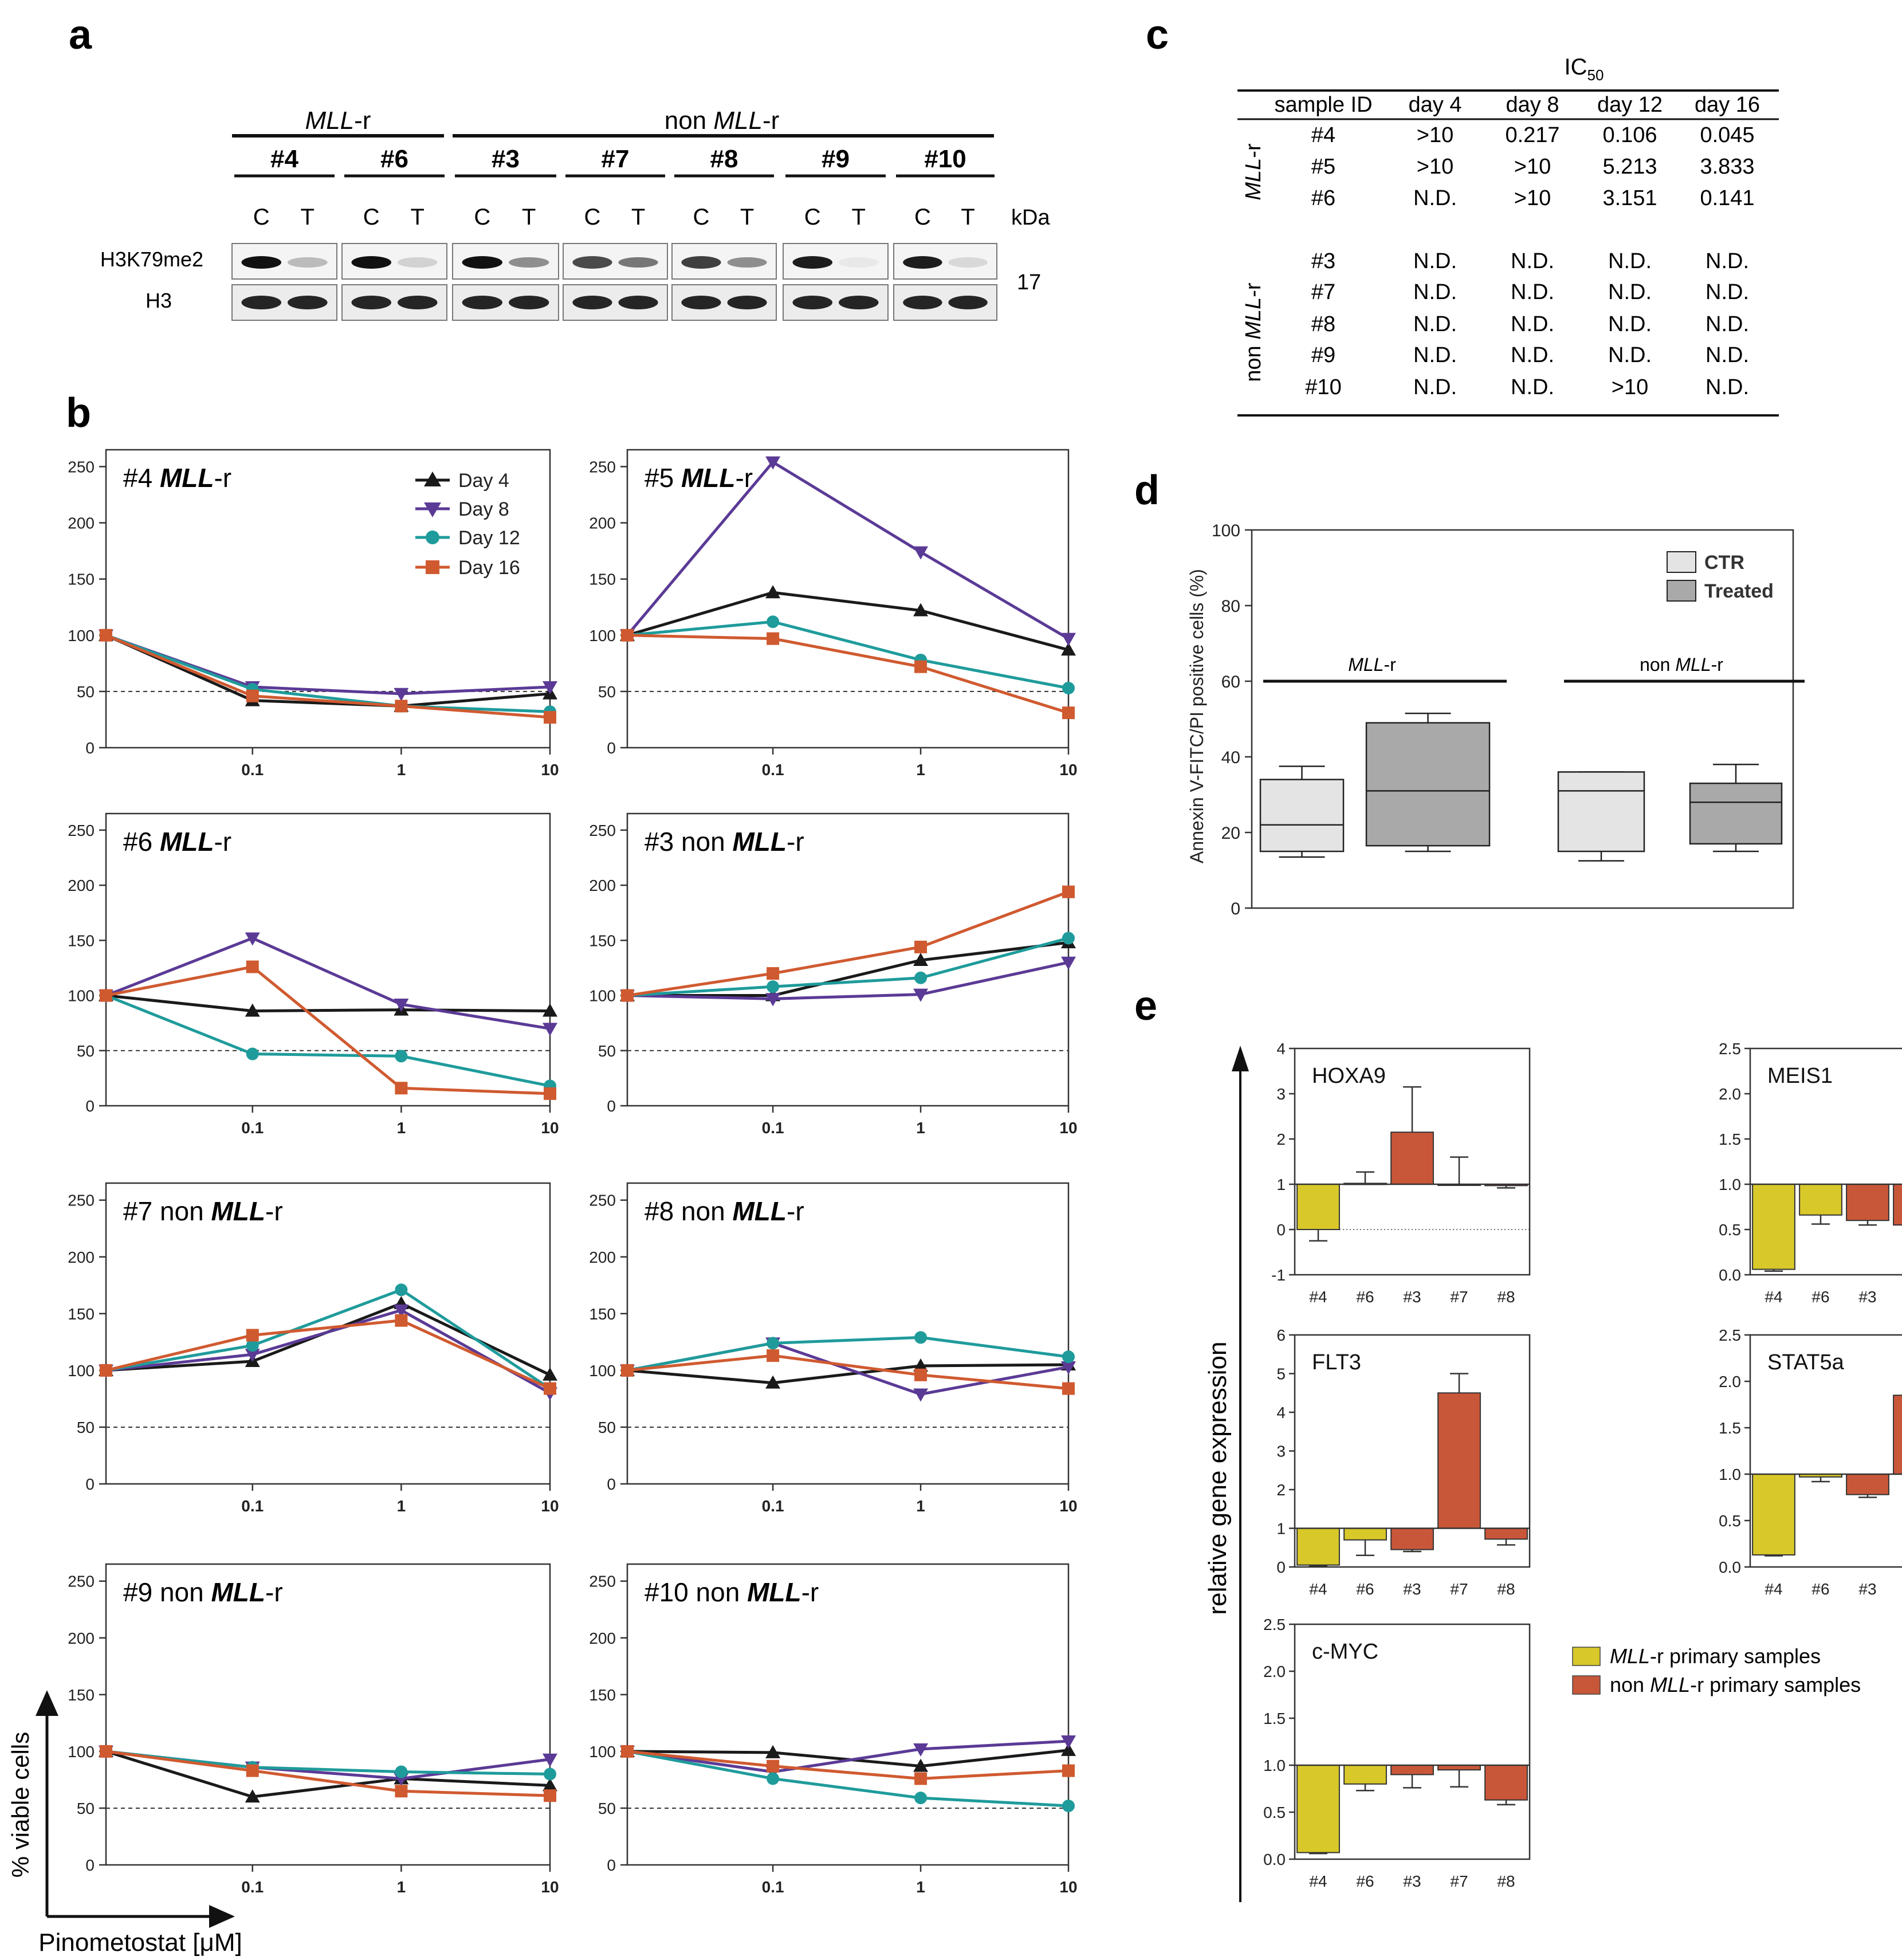  I want to click on y-tick-label: 100, so click(81, 1752).